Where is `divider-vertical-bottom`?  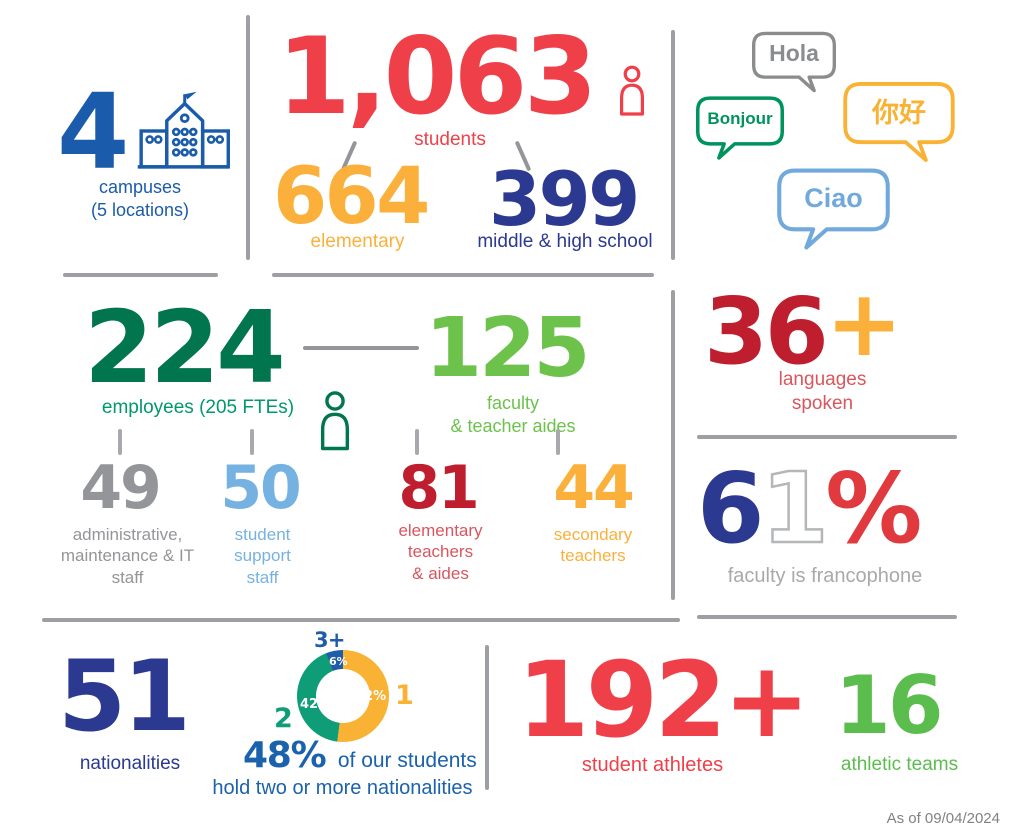
divider-vertical-bottom is located at coordinates (487, 717).